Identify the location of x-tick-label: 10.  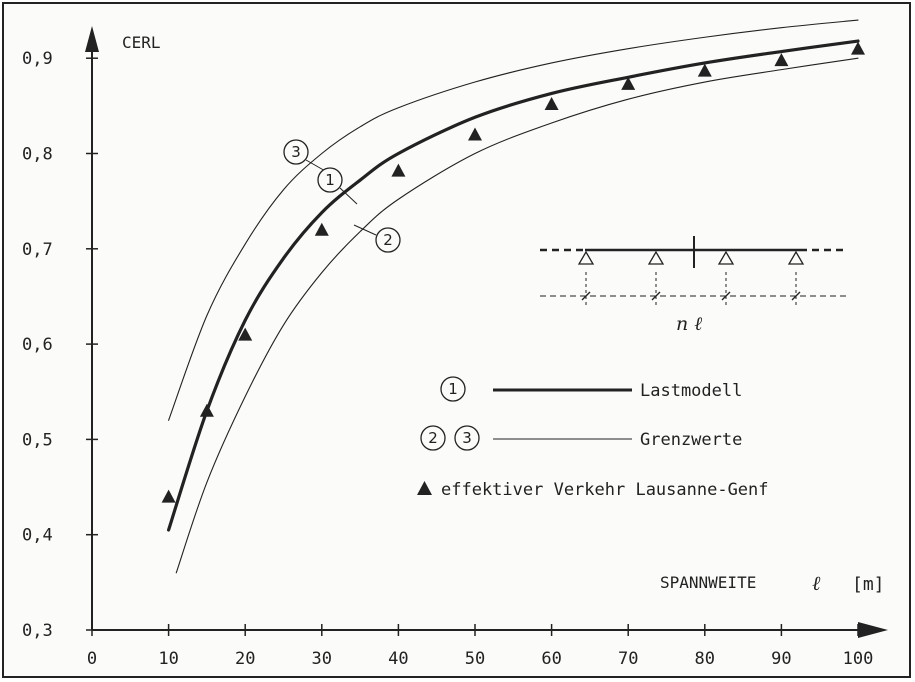
(168, 659).